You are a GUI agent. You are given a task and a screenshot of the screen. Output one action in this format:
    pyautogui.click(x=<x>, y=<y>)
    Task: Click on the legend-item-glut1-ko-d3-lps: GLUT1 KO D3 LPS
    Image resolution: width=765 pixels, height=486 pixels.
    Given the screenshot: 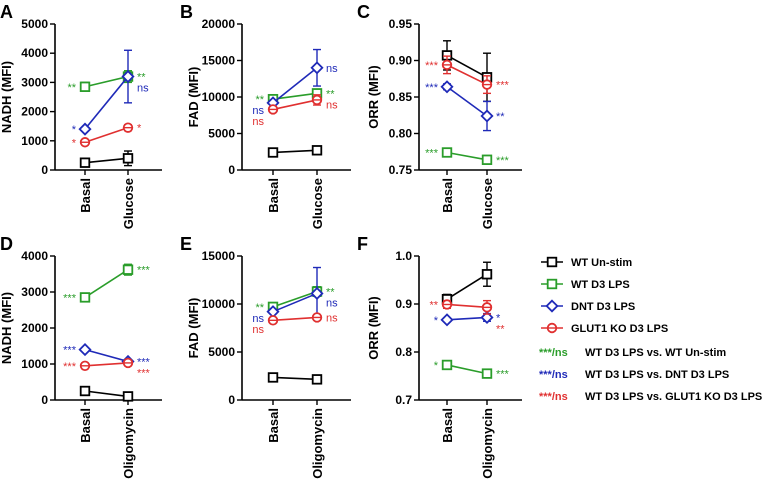 What is the action you would take?
    pyautogui.click(x=604, y=328)
    